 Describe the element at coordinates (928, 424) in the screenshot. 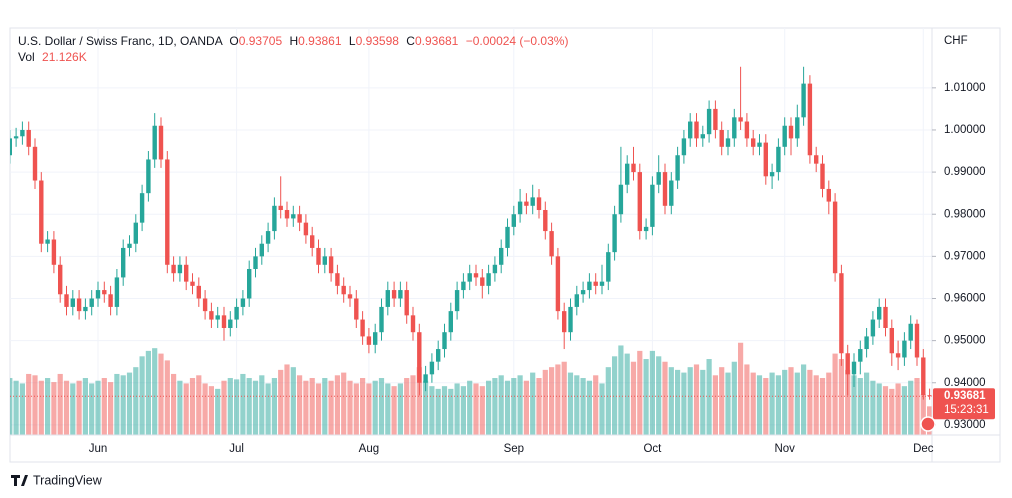

I see `timezone-icon` at that location.